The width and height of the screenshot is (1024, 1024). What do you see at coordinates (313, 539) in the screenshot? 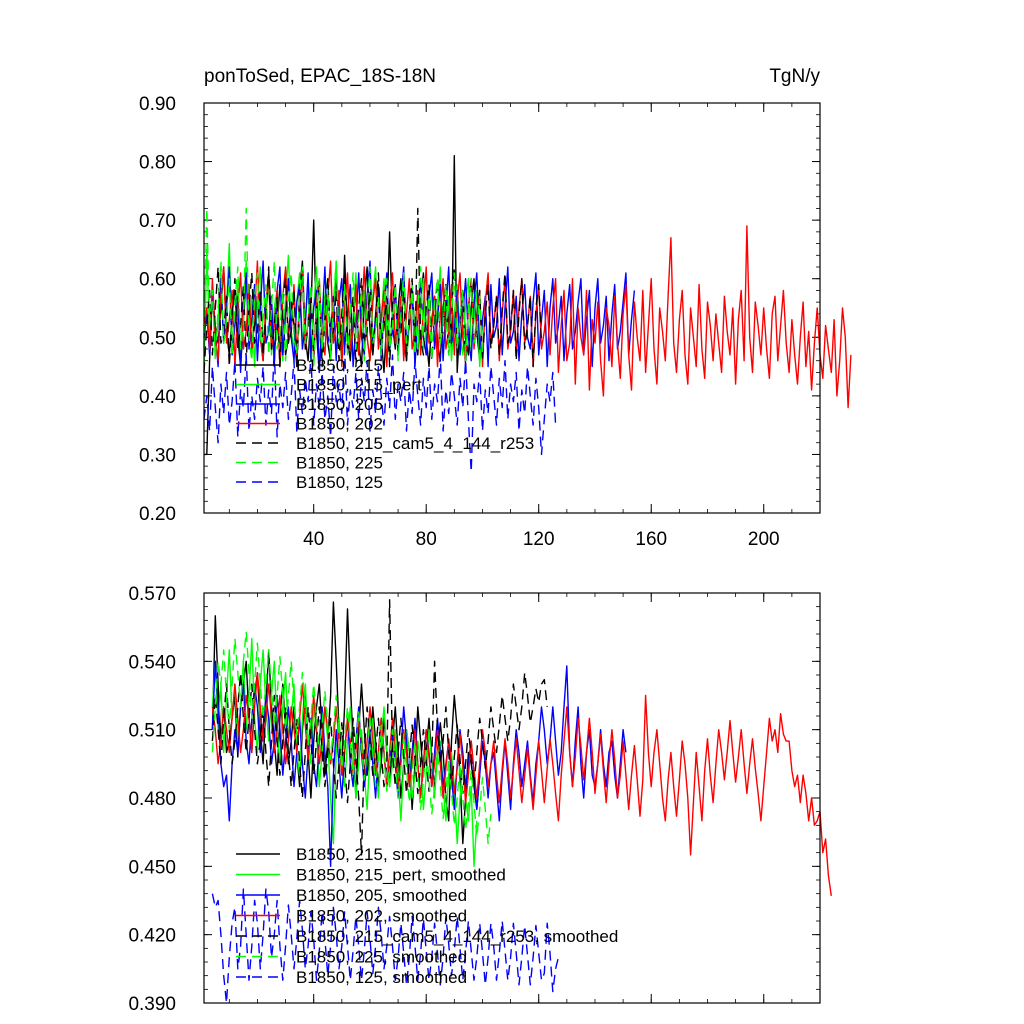
I see `top-xtick-label: 40` at bounding box center [313, 539].